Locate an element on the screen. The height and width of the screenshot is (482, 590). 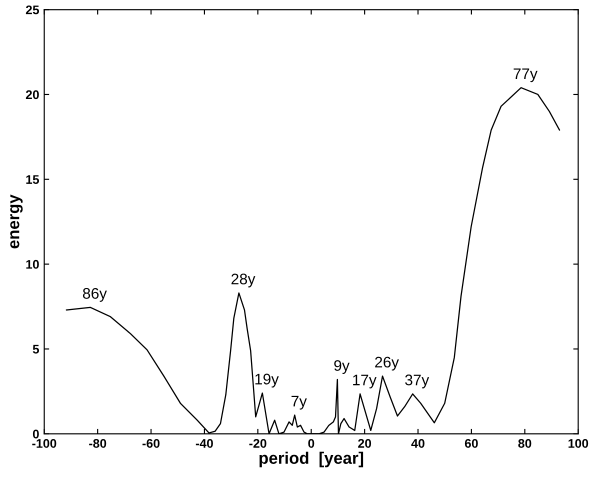
x-tick-label: -20 is located at coordinates (257, 443).